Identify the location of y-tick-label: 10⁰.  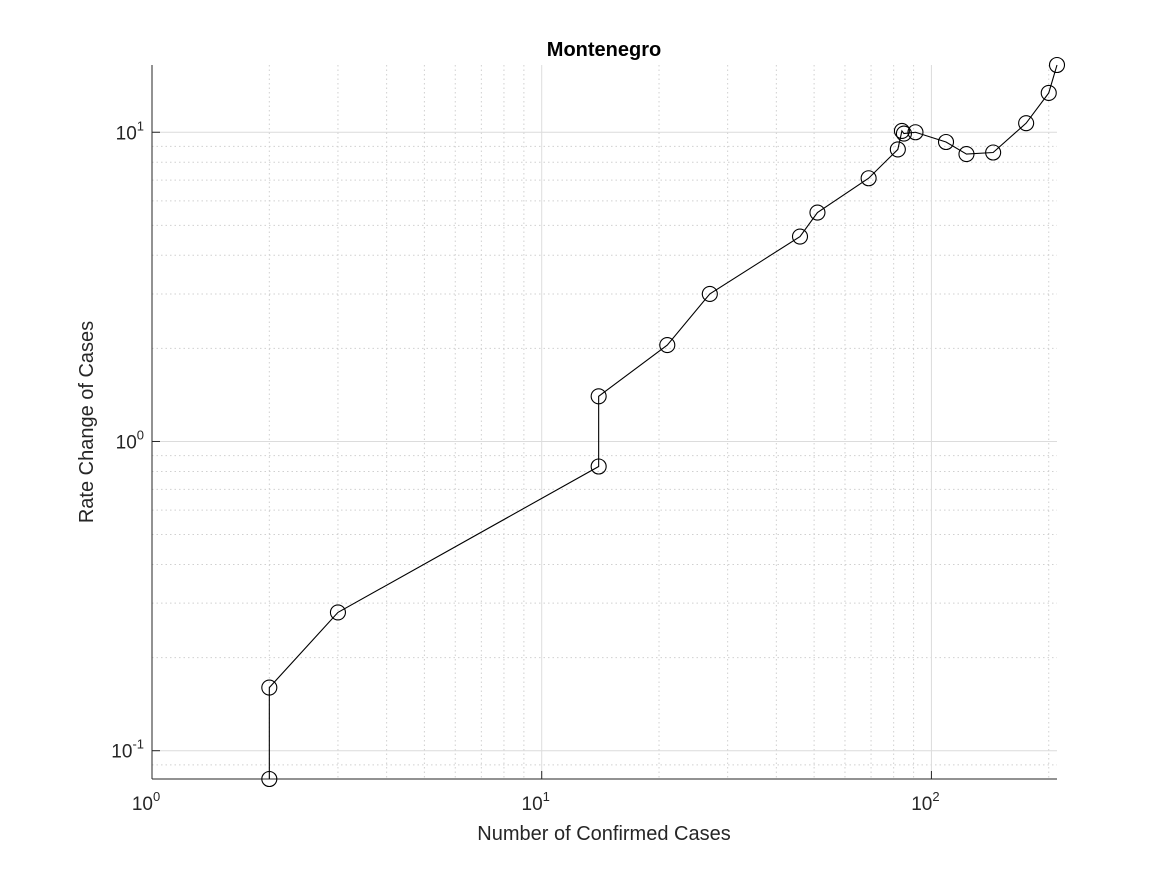
(130, 440).